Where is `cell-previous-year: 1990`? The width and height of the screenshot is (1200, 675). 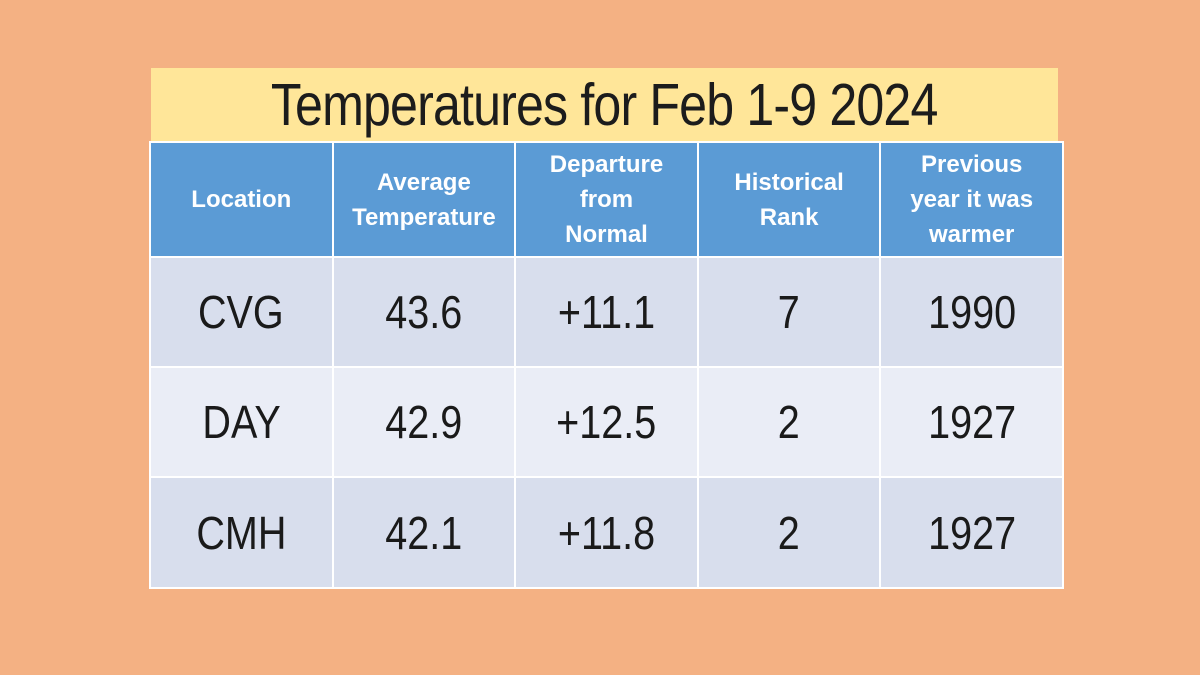
cell-previous-year: 1990 is located at coordinates (971, 312).